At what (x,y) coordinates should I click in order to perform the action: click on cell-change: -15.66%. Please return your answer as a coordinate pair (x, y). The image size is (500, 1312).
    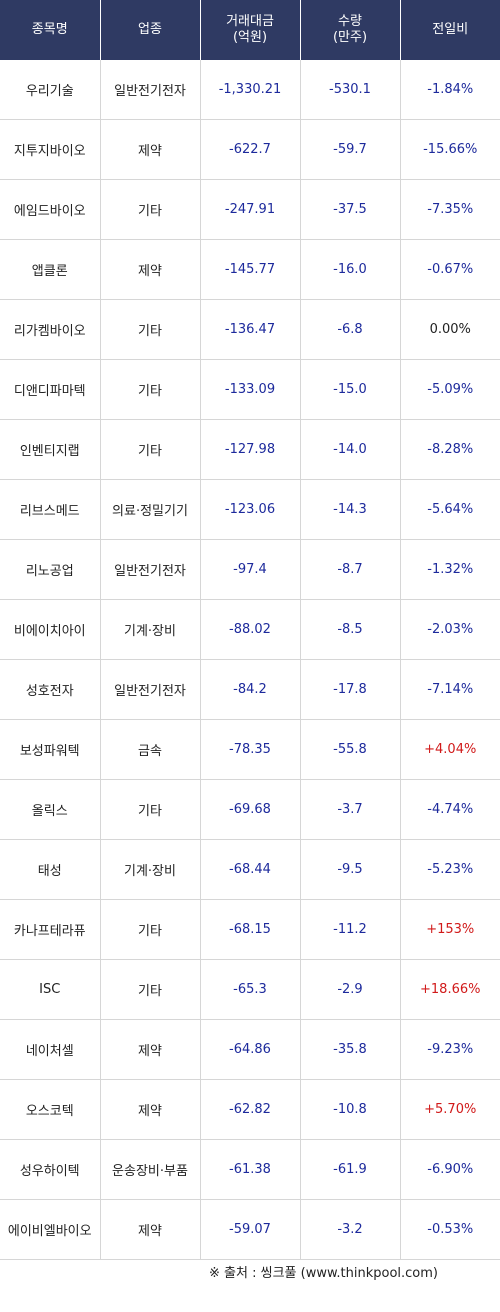
    Looking at the image, I should click on (450, 149).